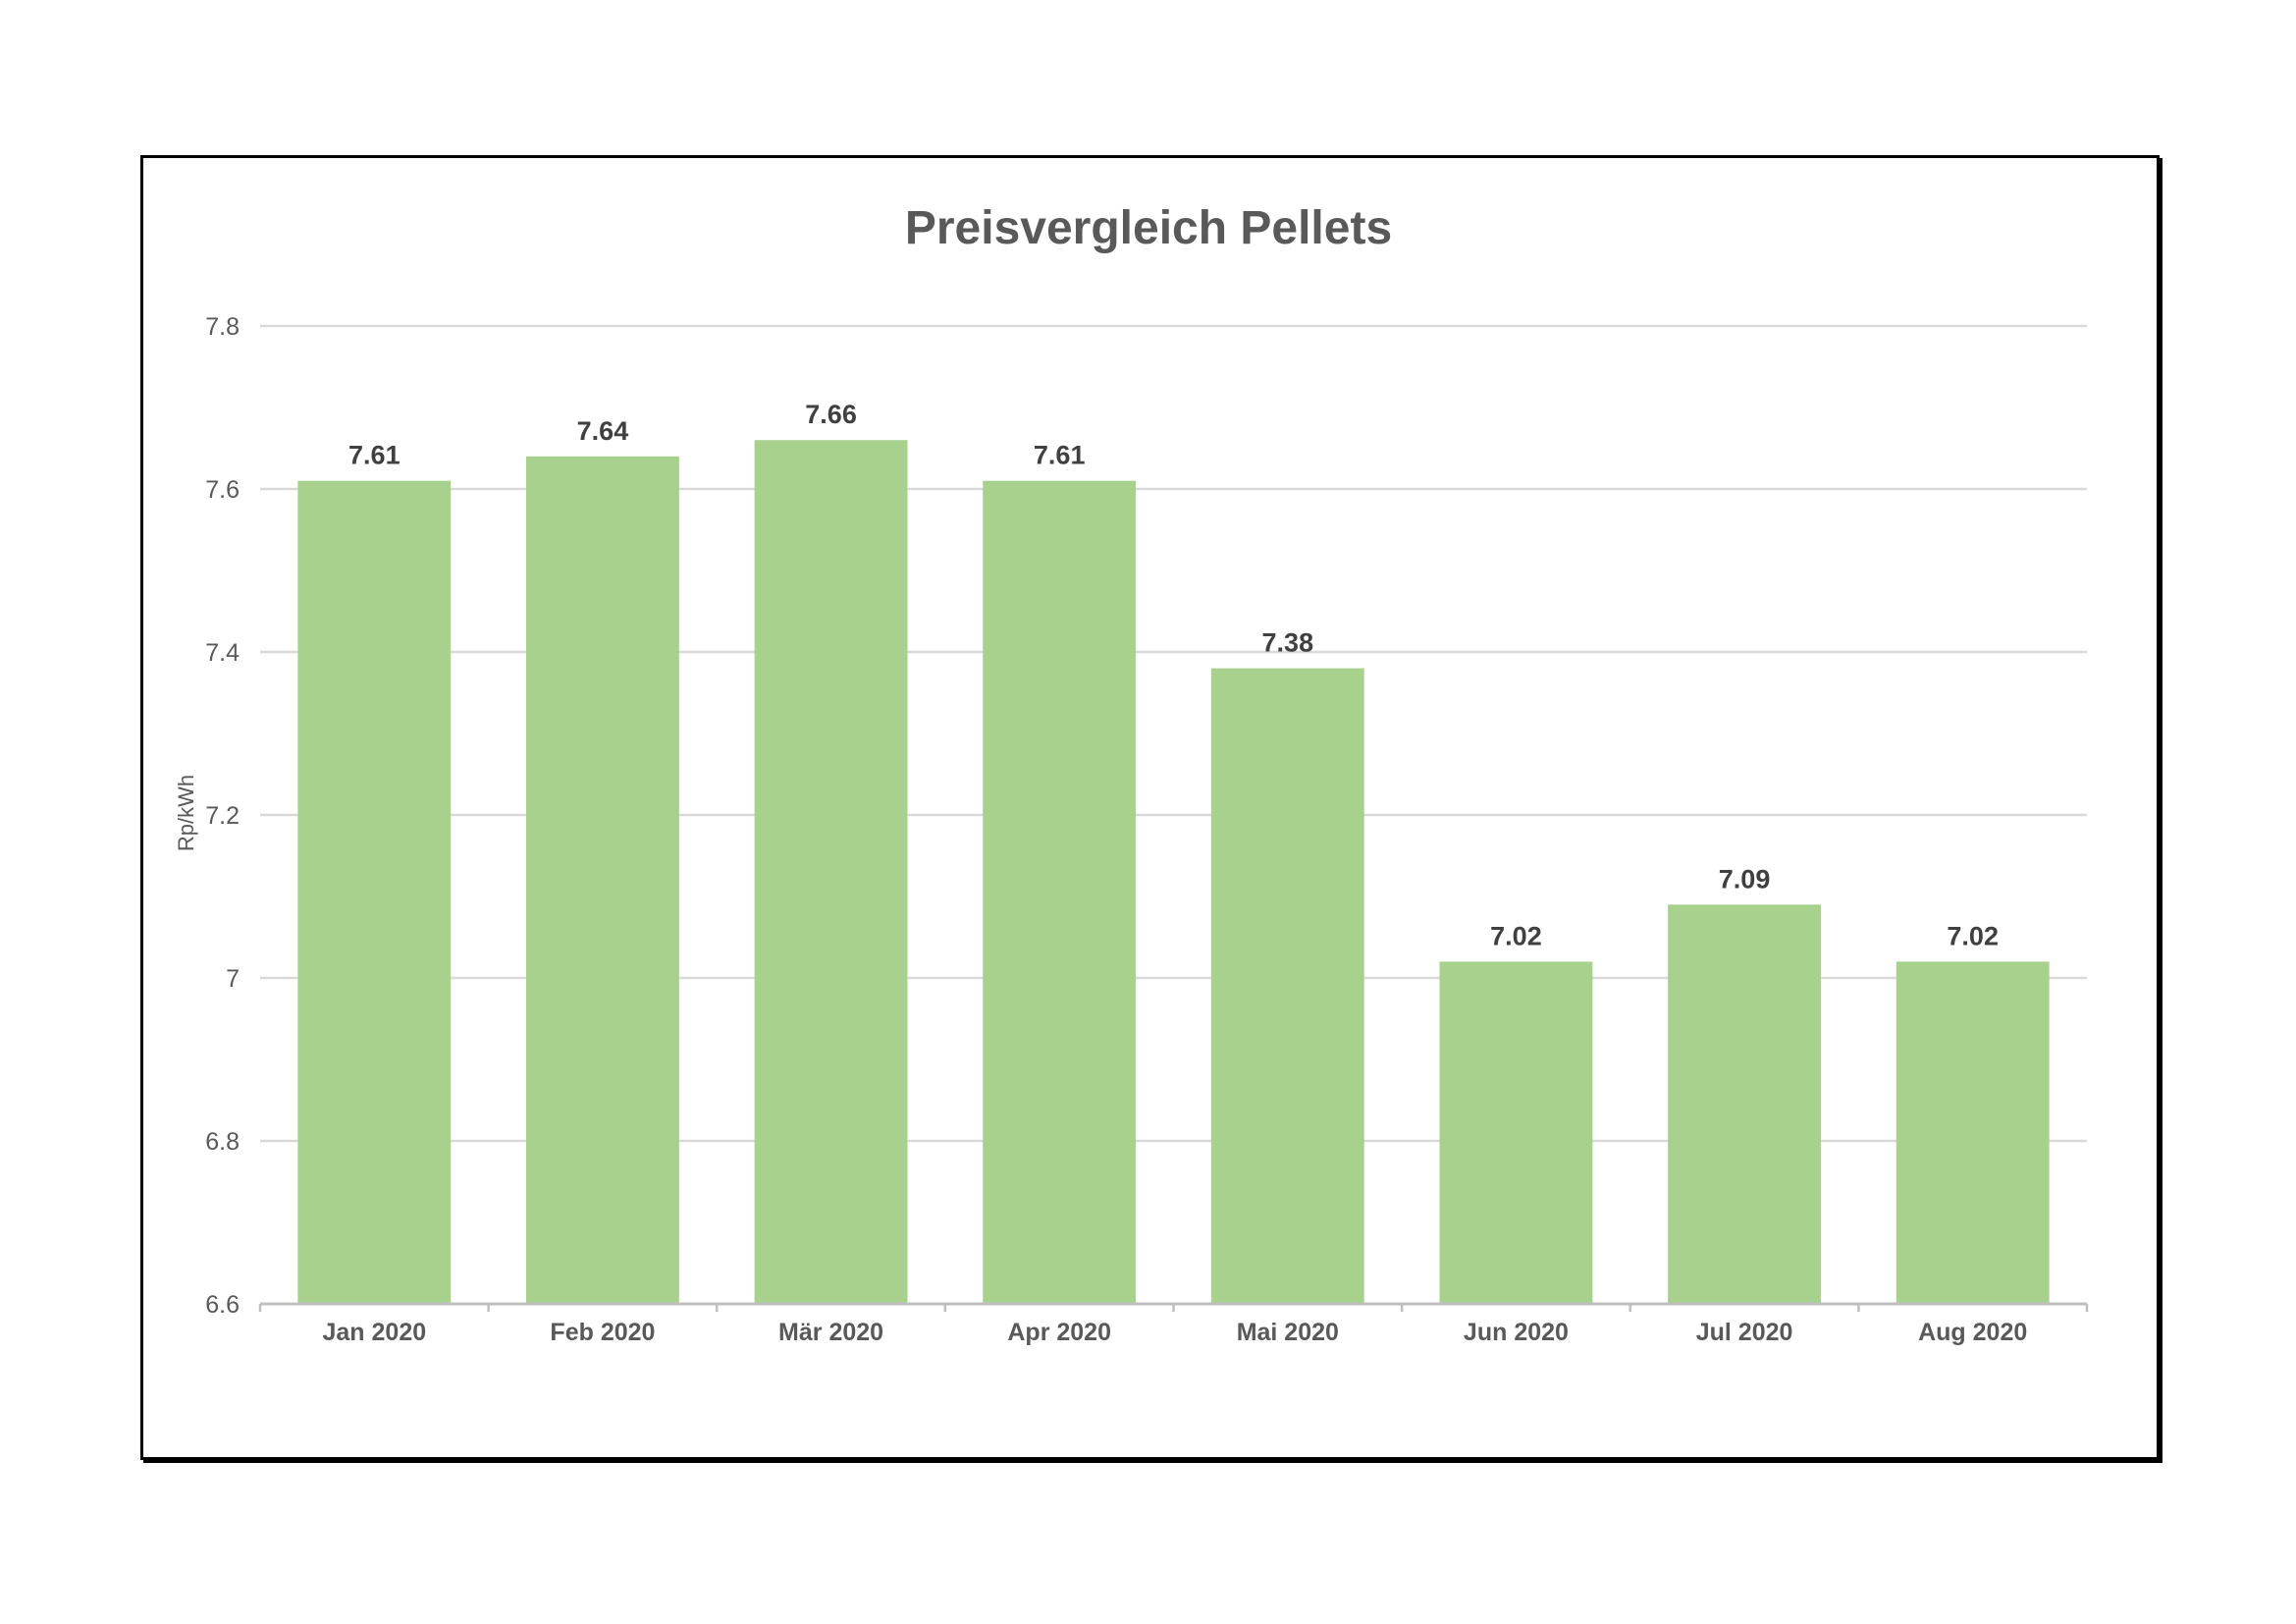  I want to click on x-tick-label: Jul 2020, so click(1744, 1332).